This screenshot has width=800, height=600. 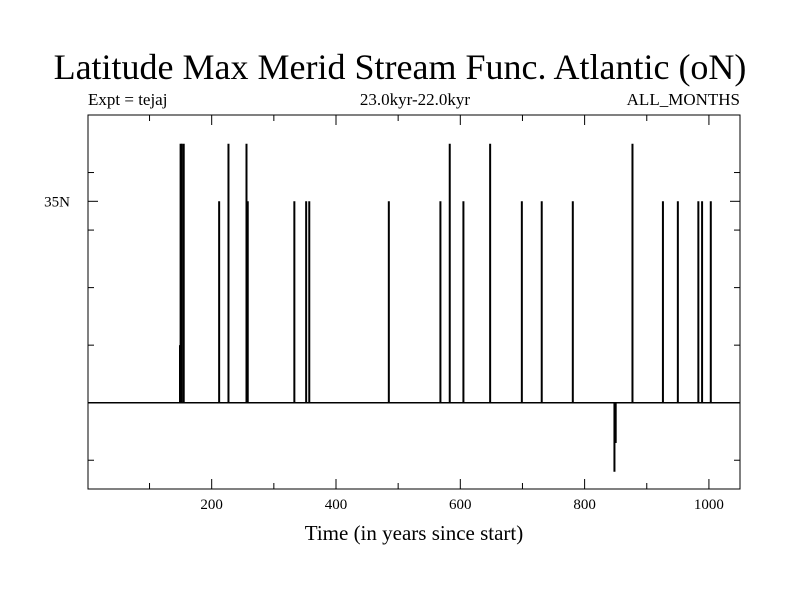 I want to click on x-axis-label: Time (in years since start), so click(x=414, y=533).